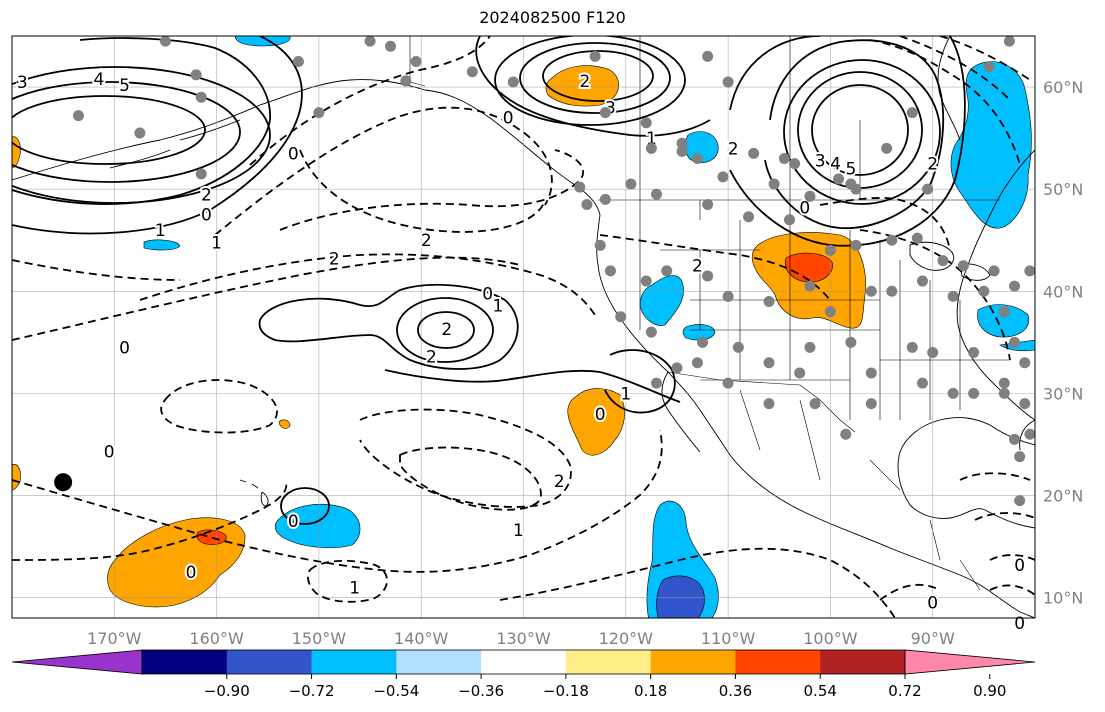 Image resolution: width=1105 pixels, height=712 pixels. I want to click on shade-orange-small-c, so click(284, 424).